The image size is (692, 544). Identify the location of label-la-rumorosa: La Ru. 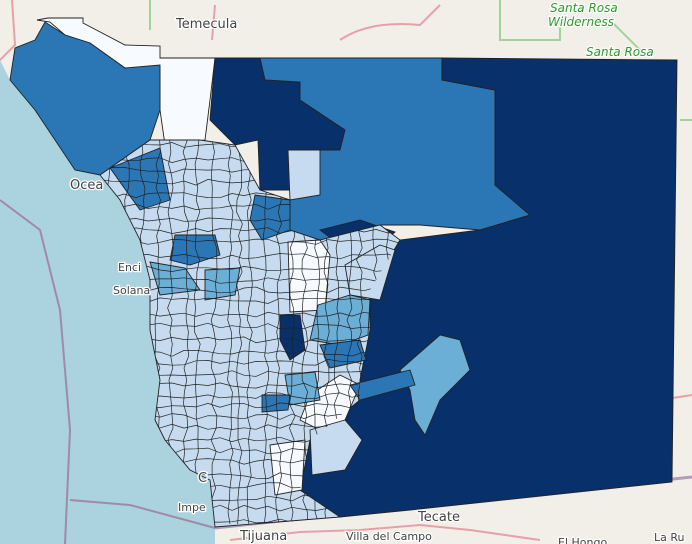
(669, 537).